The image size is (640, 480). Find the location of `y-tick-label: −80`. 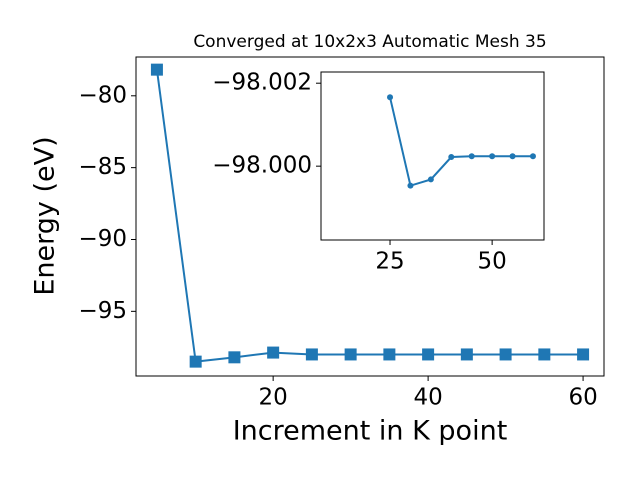

y-tick-label: −80 is located at coordinates (102, 95).